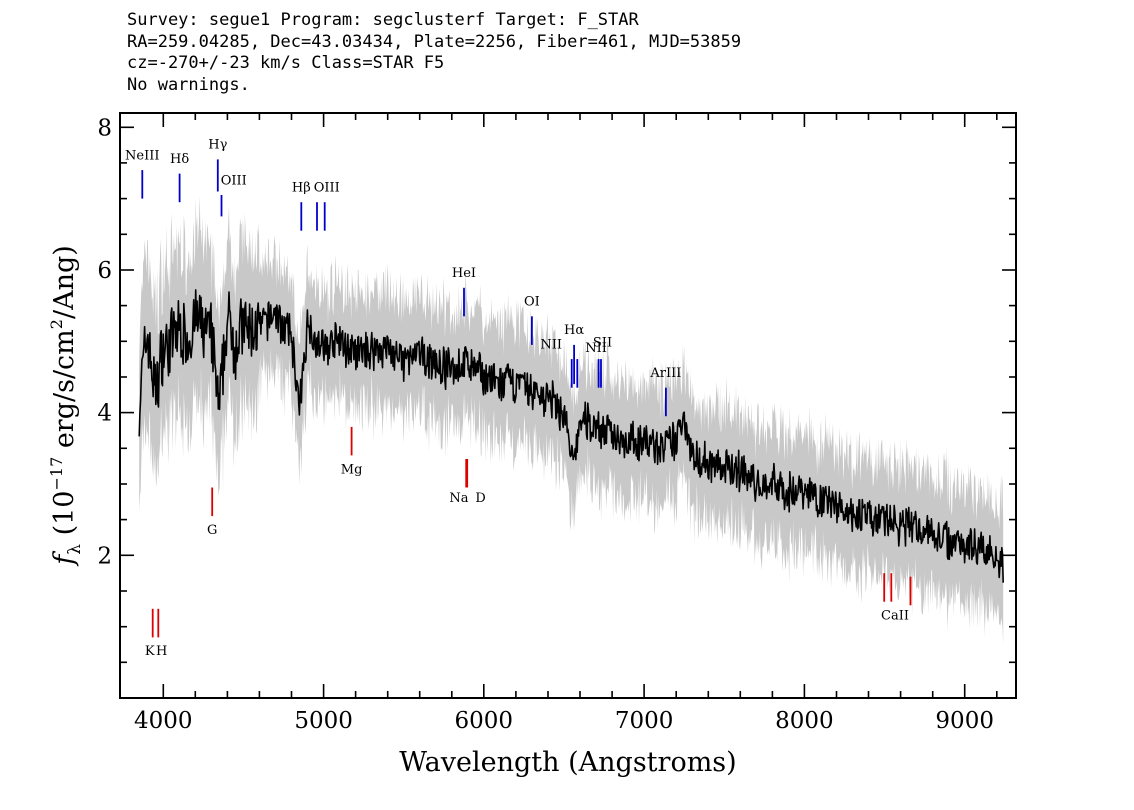  Describe the element at coordinates (458, 498) in the screenshot. I see `absorption-line-label: Na` at that location.